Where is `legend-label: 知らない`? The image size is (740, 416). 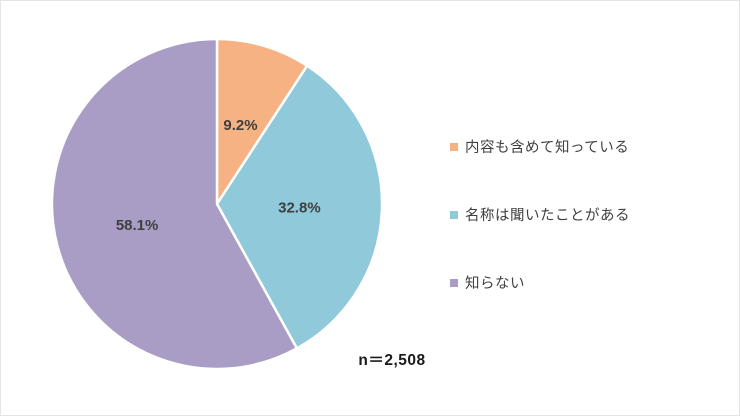
legend-label: 知らない is located at coordinates (495, 284).